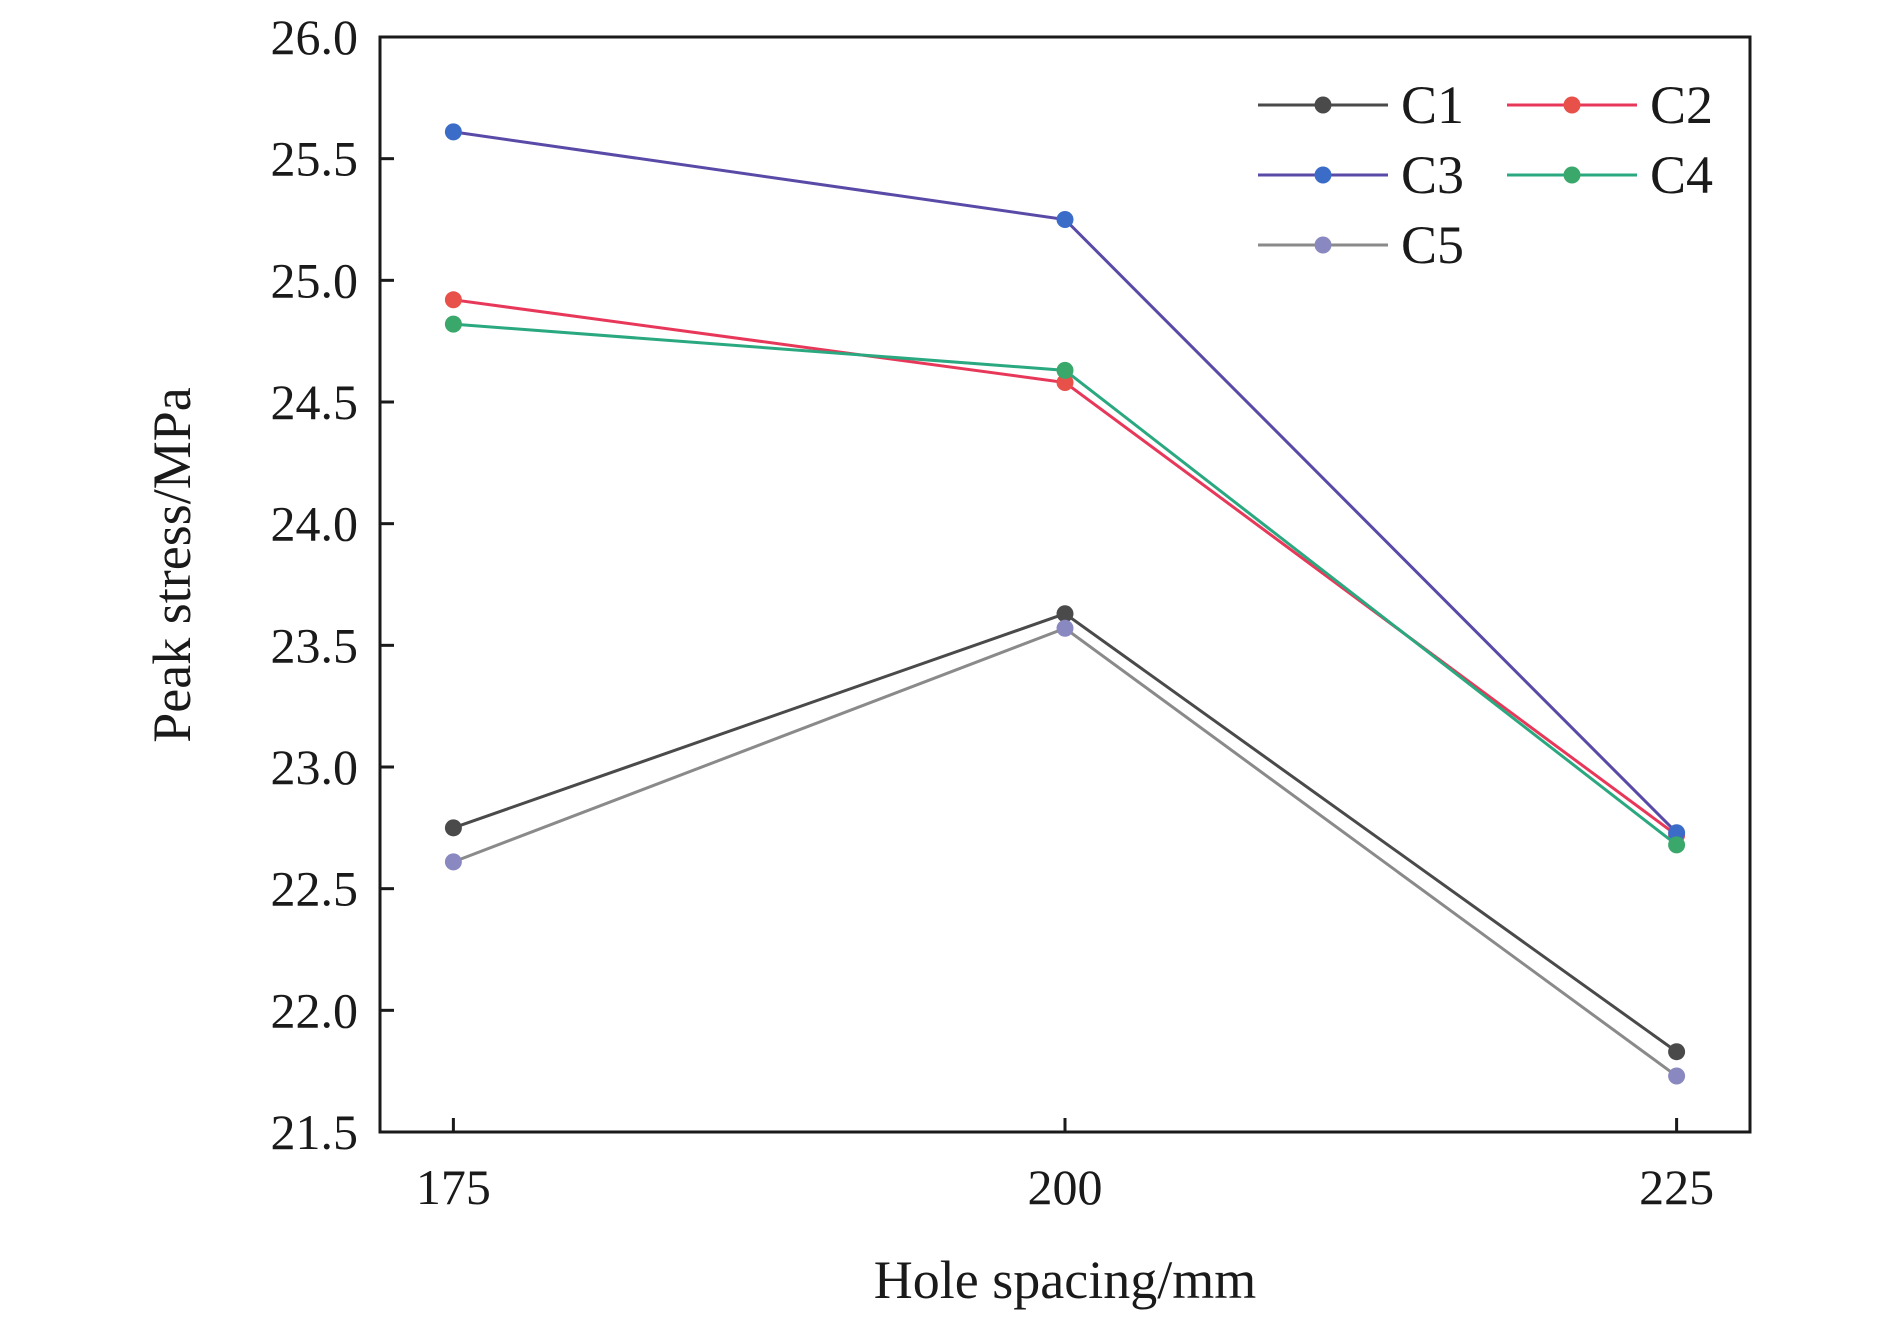  Describe the element at coordinates (453, 1187) in the screenshot. I see `x-tick-label: 175` at that location.